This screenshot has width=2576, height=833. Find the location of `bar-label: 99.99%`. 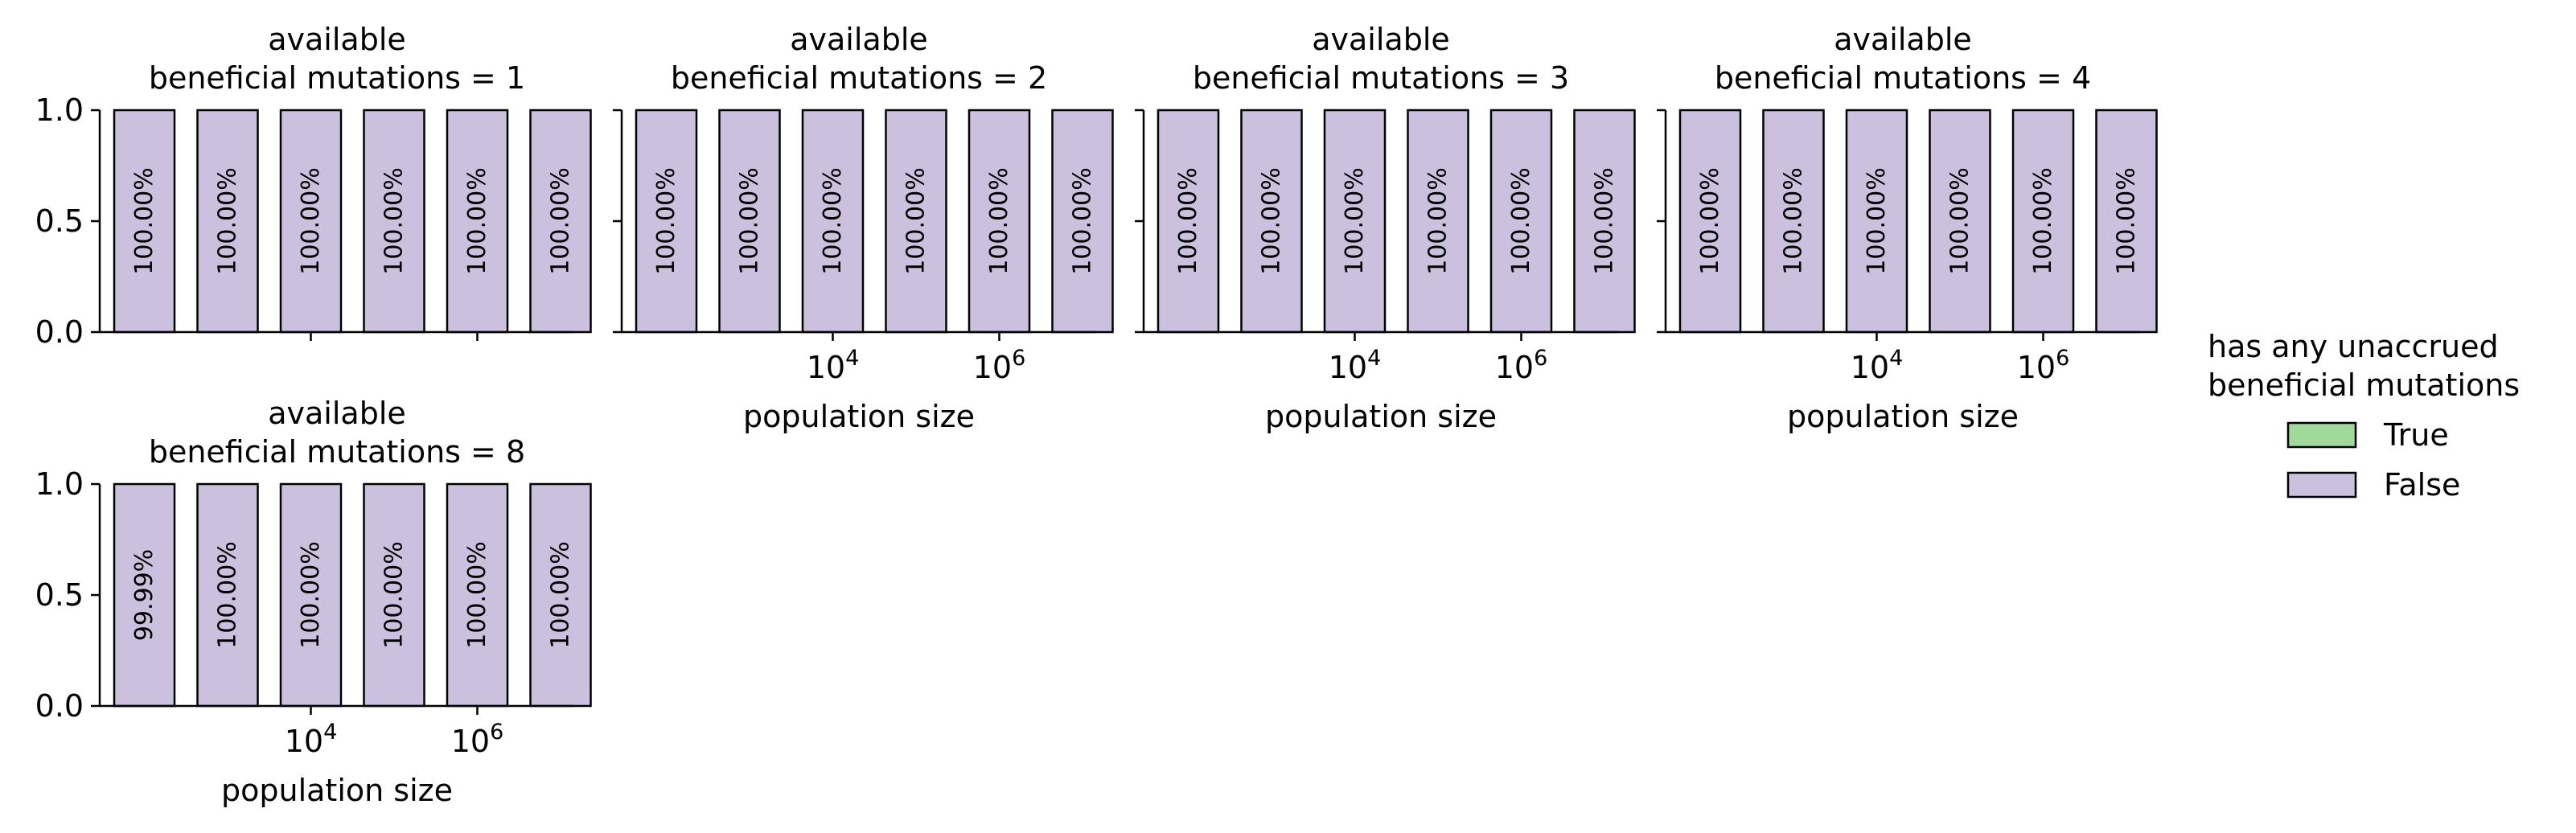

bar-label: 99.99% is located at coordinates (144, 595).